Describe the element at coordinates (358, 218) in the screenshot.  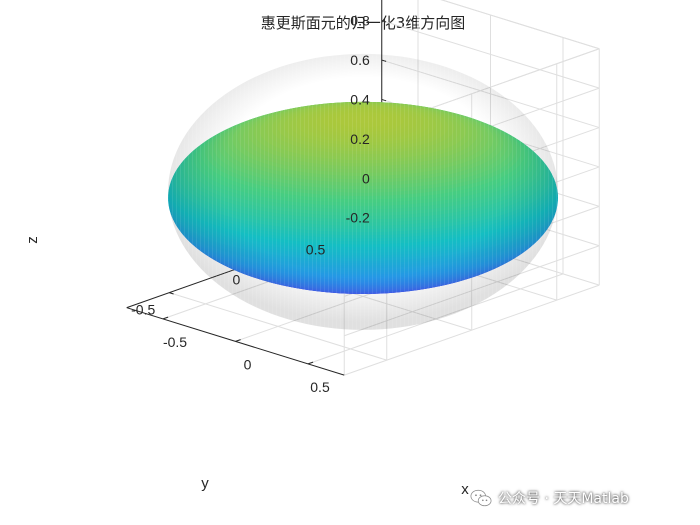
I see `z-tick-label: -0.2` at that location.